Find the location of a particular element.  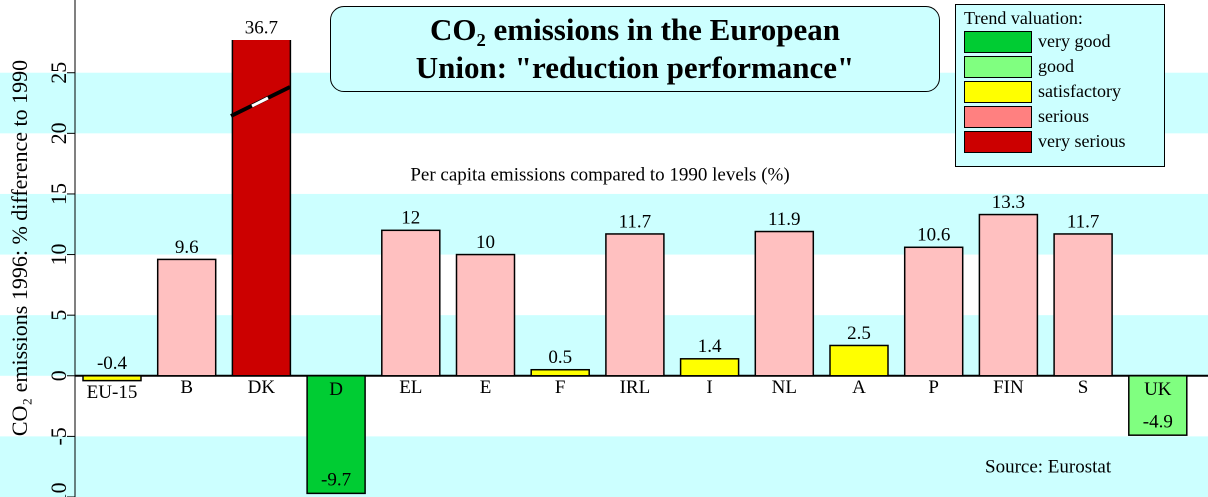

x-tick-label: FIN is located at coordinates (1008, 387).